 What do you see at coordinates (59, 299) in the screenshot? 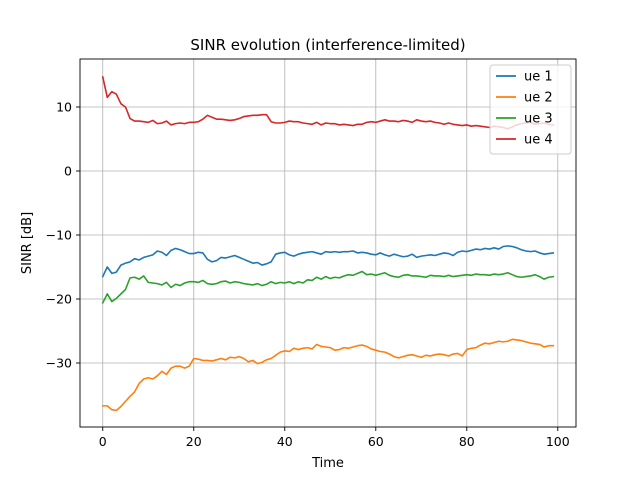
I see `y-tick-label: −20` at bounding box center [59, 299].